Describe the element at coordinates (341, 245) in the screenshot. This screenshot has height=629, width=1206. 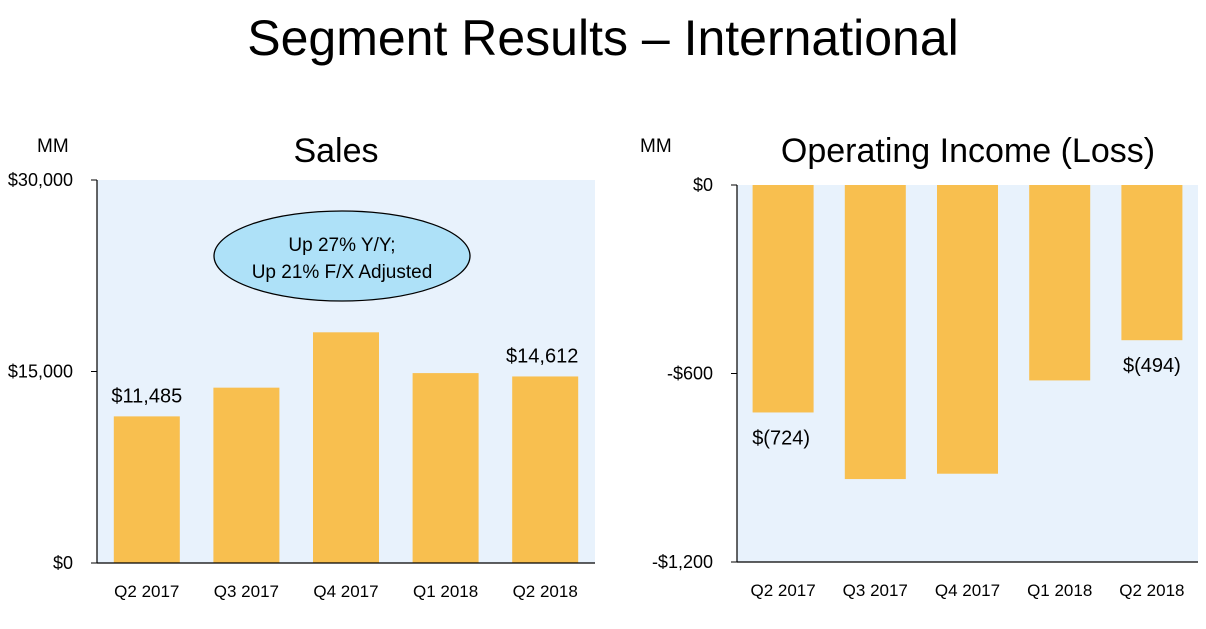
I see `callout-text: Up 27% Y/Y;` at that location.